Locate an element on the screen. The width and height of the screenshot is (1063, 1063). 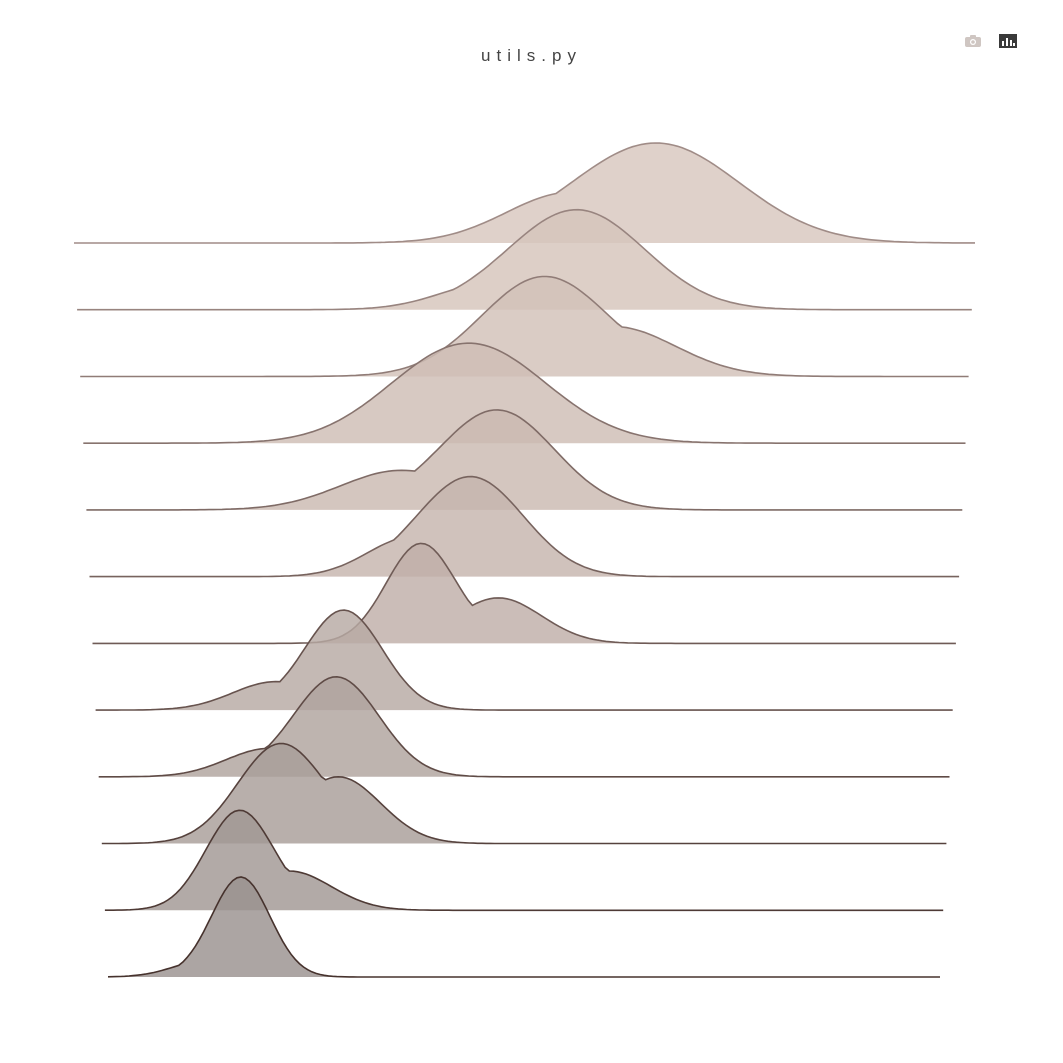
camera-icon is located at coordinates (973, 41).